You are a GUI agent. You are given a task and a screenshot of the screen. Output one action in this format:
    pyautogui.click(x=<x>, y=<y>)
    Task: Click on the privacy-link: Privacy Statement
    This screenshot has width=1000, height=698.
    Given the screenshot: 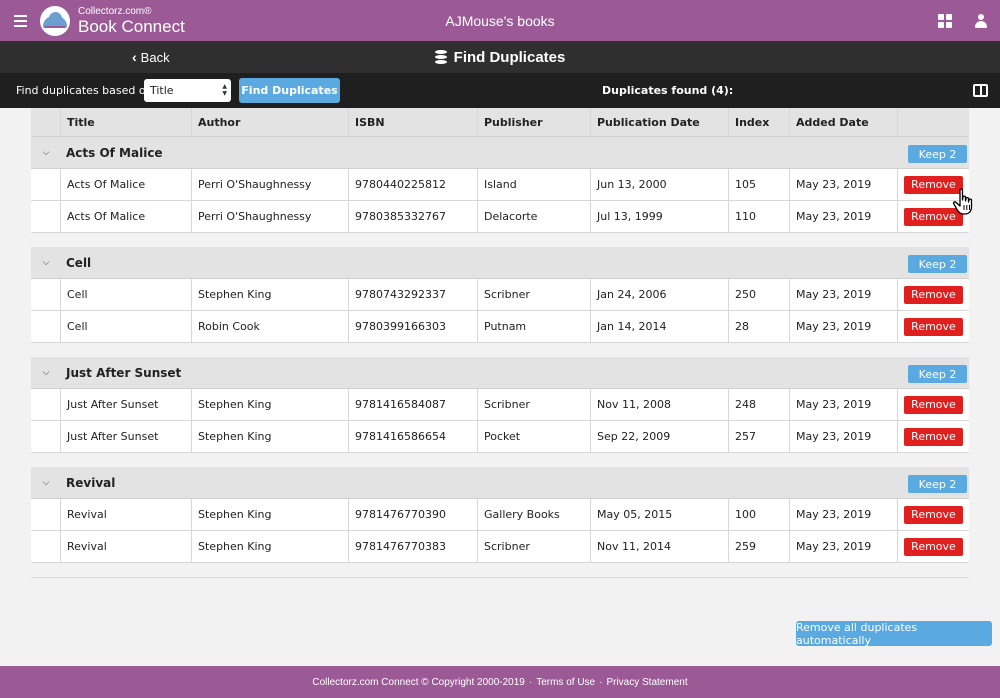 What is the action you would take?
    pyautogui.click(x=647, y=682)
    